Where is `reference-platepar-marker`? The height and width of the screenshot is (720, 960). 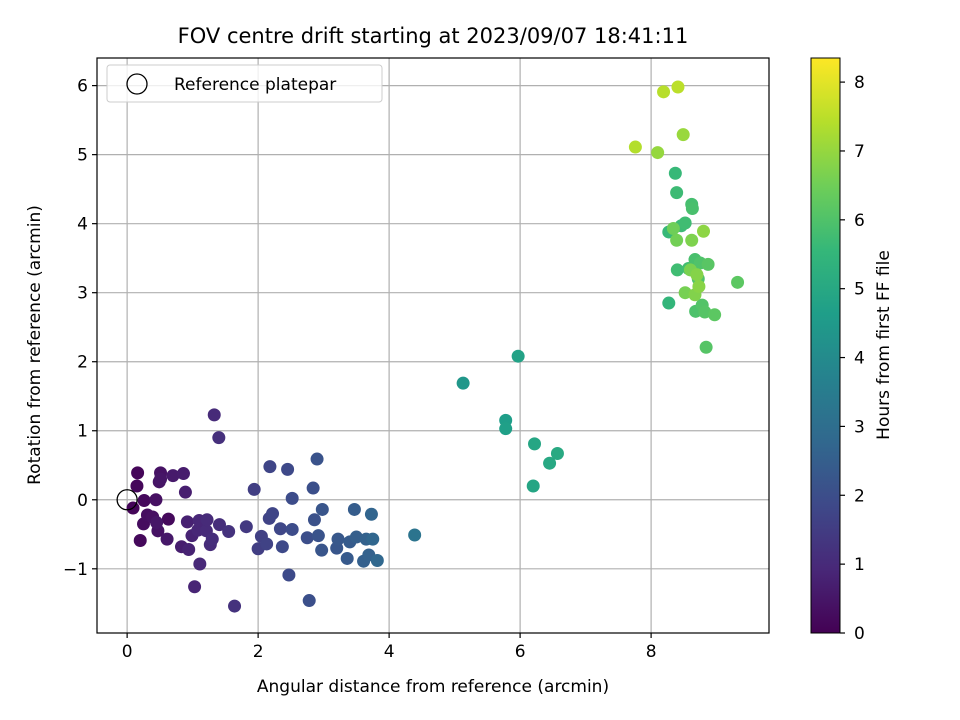 reference-platepar-marker is located at coordinates (127, 500).